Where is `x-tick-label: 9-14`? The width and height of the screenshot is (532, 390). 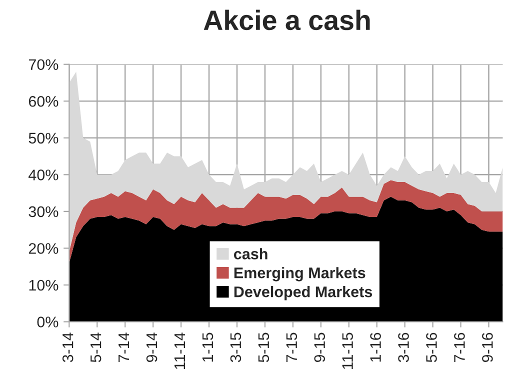 x-tick-label: 9-14 is located at coordinates (152, 347).